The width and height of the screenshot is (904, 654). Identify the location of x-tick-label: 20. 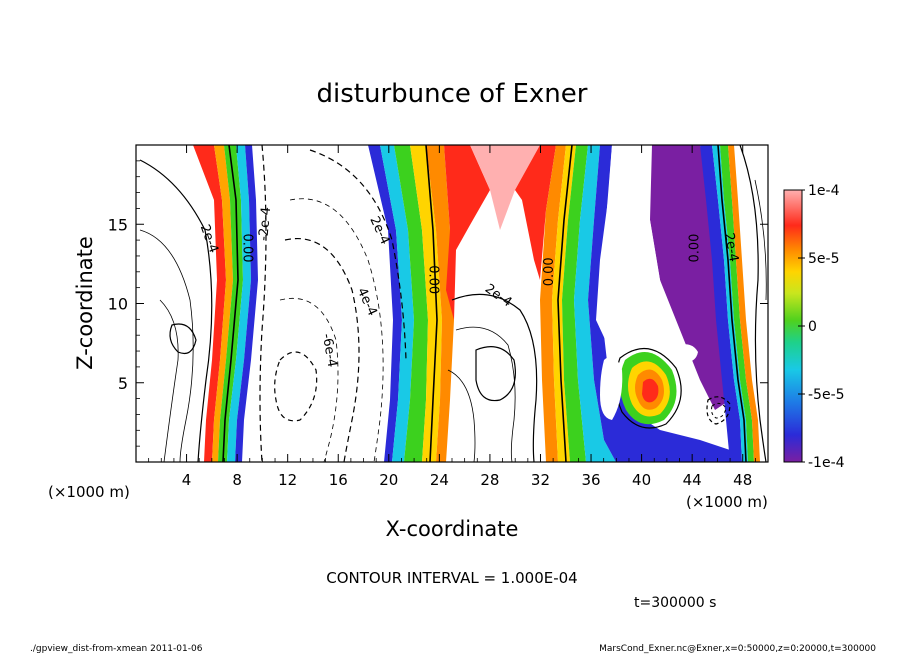
(388, 480).